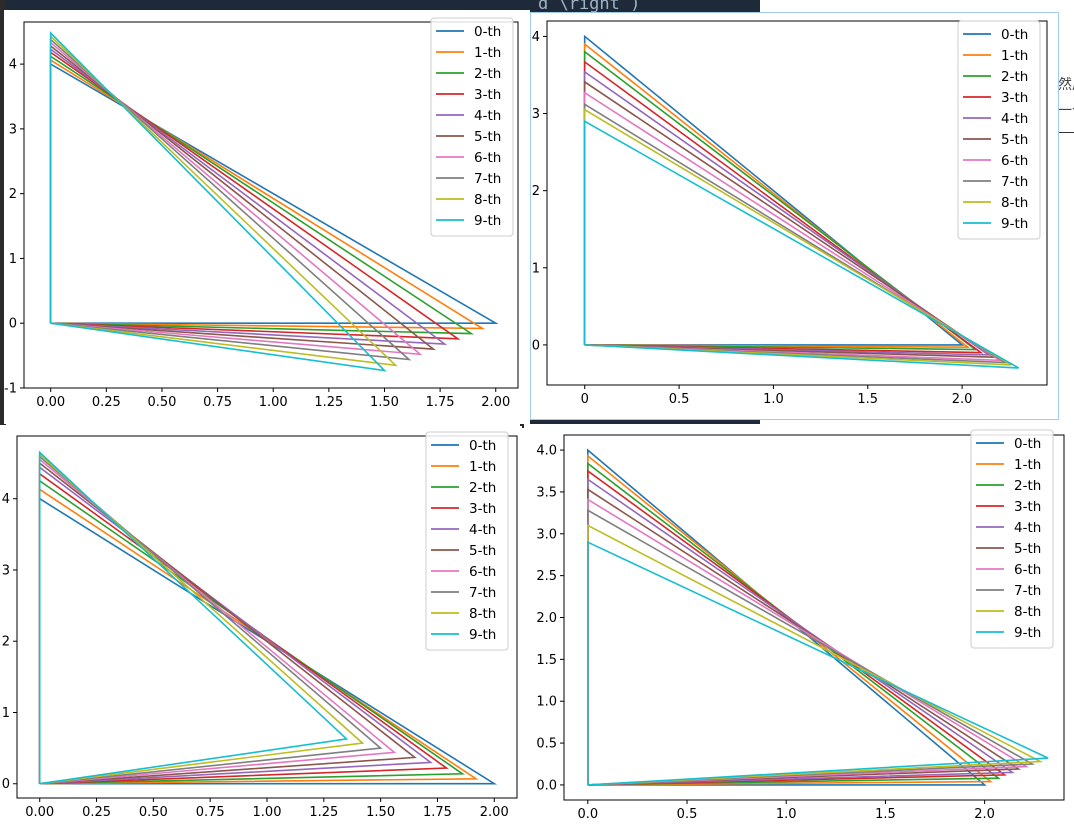 The height and width of the screenshot is (832, 1074). What do you see at coordinates (811, 647) in the screenshot?
I see `series-line-7-th` at bounding box center [811, 647].